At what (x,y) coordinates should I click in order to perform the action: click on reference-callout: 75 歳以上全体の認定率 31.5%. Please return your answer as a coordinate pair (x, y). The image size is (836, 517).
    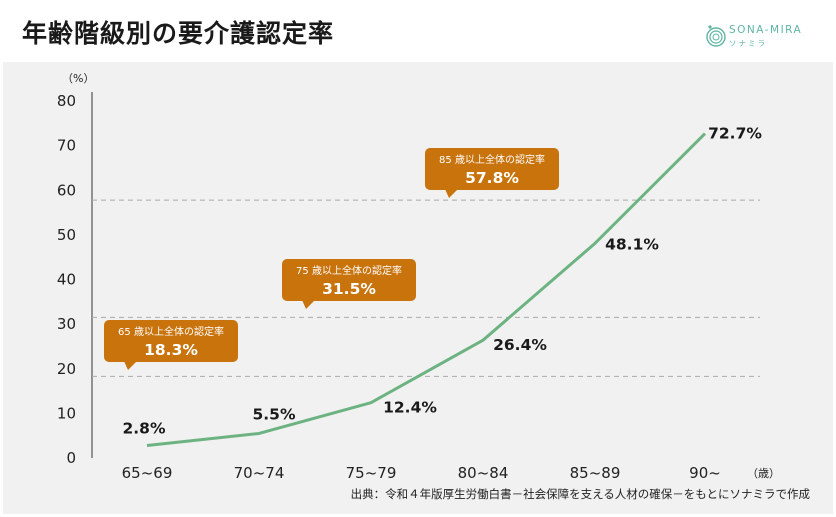
    Looking at the image, I should click on (349, 284).